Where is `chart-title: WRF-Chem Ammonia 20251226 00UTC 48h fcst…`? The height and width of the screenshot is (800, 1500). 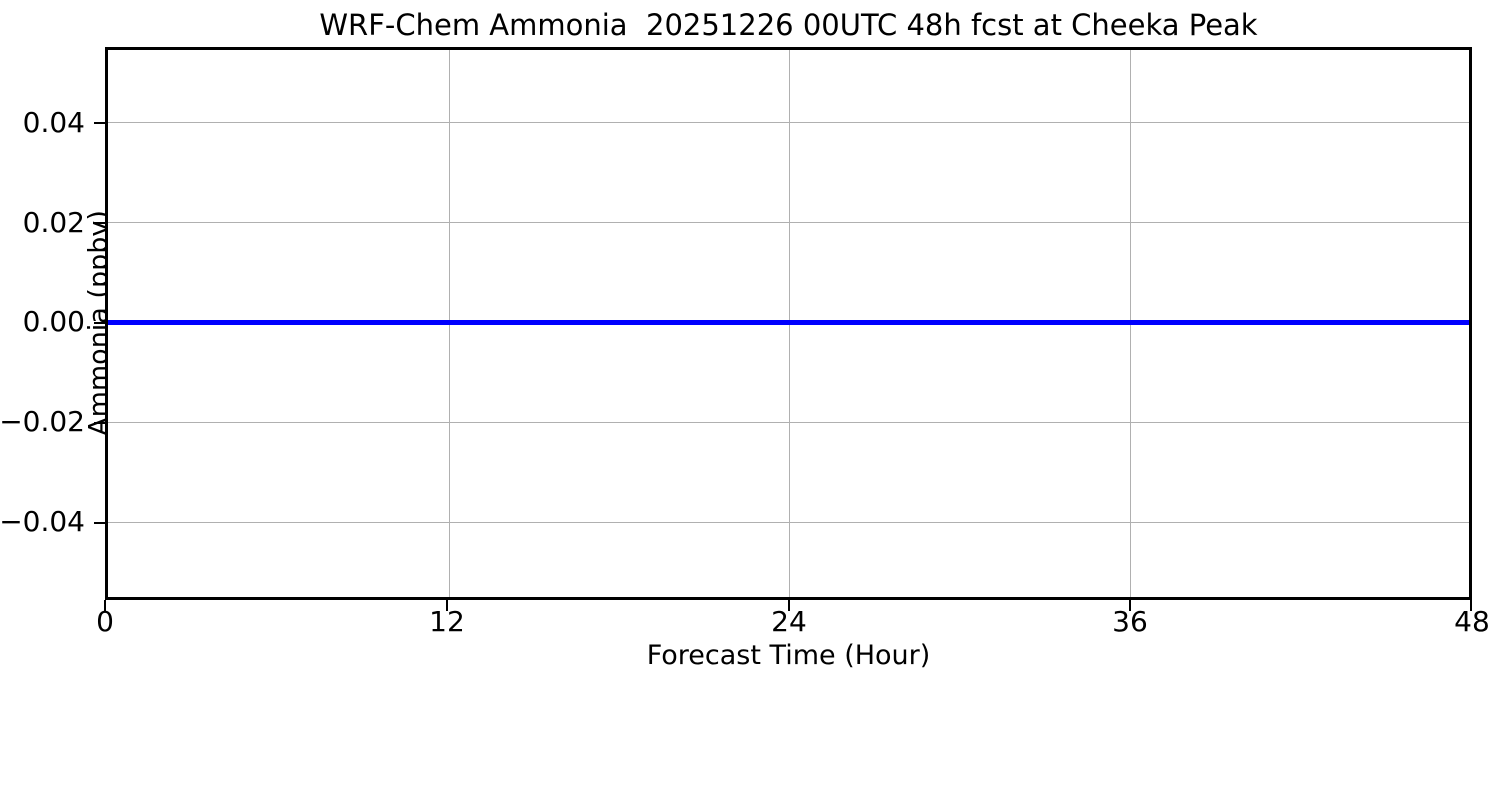
chart-title: WRF-Chem Ammonia 20251226 00UTC 48h fcst… is located at coordinates (788, 25).